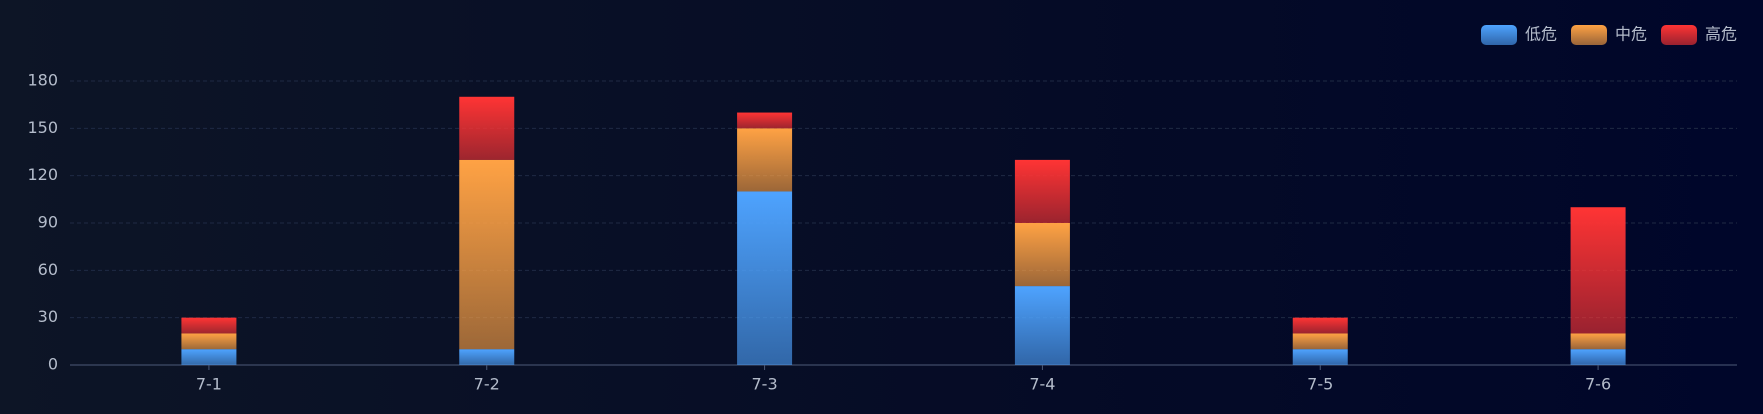 Image resolution: width=1763 pixels, height=414 pixels. I want to click on x-tick-label: 7-6, so click(1598, 384).